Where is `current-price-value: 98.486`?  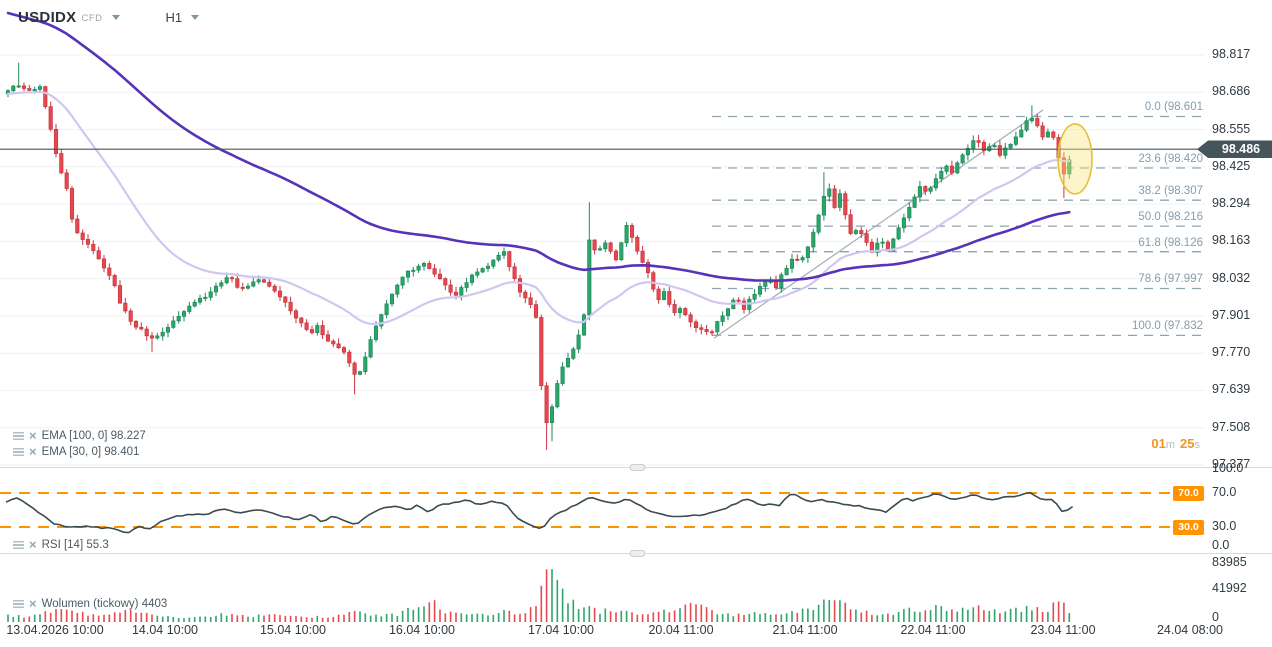 current-price-value: 98.486 is located at coordinates (1241, 149).